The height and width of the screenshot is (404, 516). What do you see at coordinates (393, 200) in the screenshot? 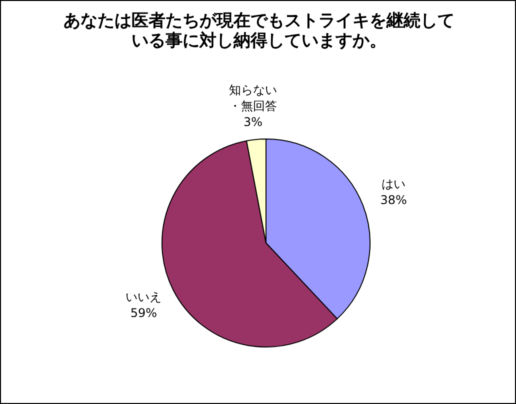
I see `data-label: 38%` at bounding box center [393, 200].